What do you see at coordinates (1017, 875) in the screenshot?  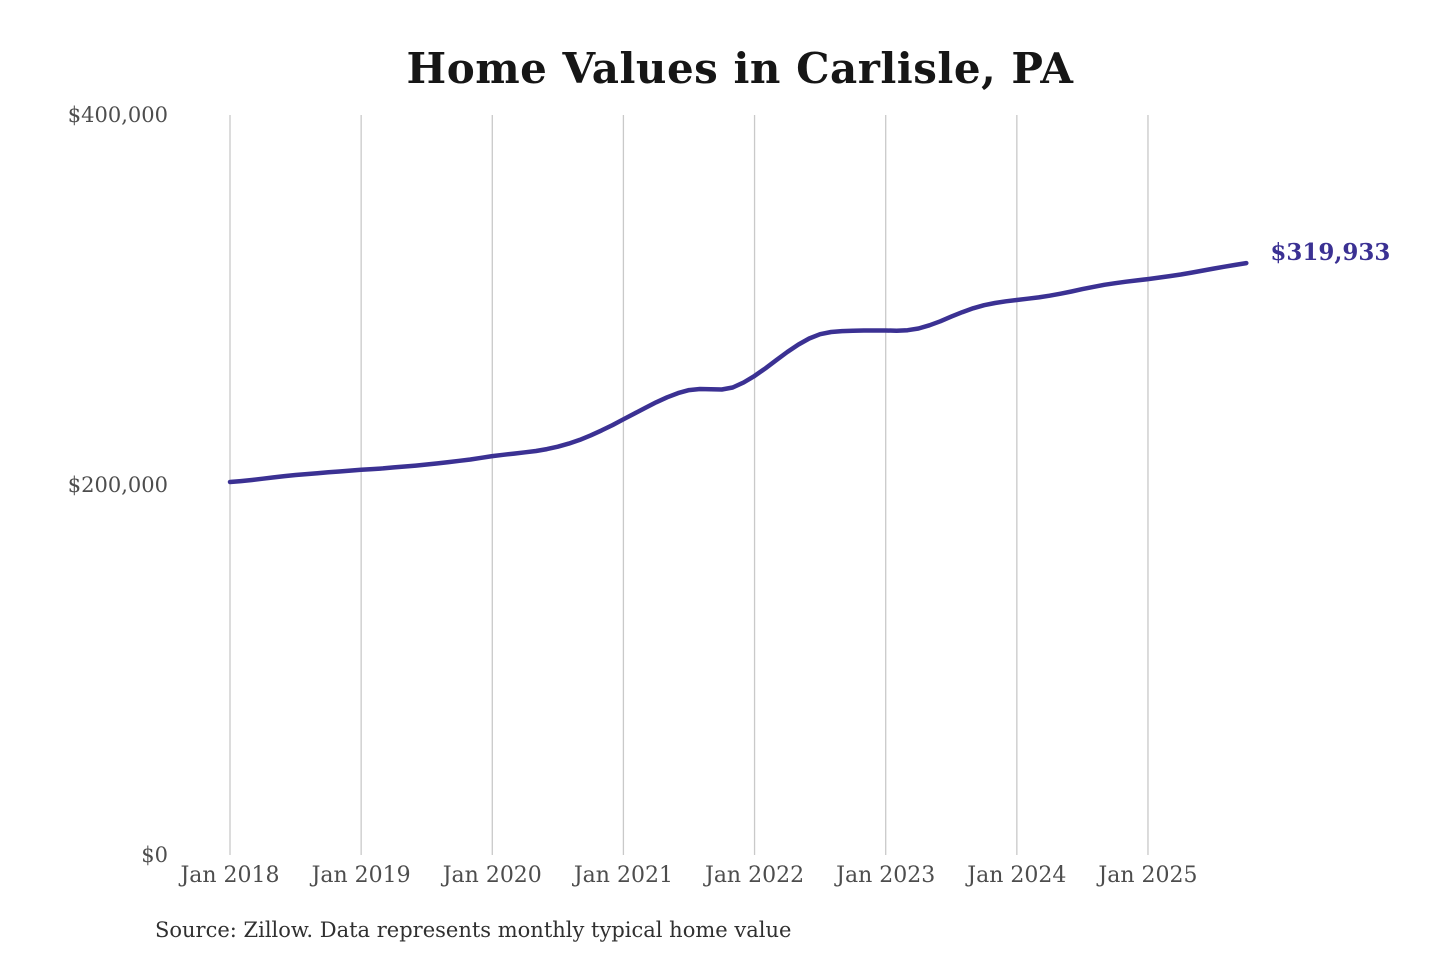 I see `x-tick-label: Jan 2024` at bounding box center [1017, 875].